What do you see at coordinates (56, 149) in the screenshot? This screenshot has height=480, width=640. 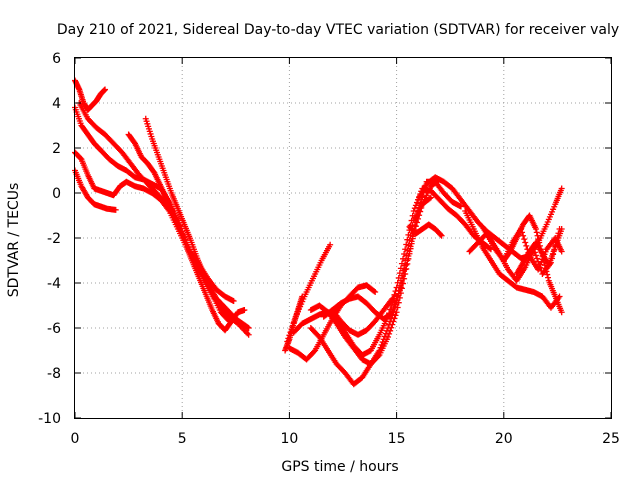 I see `y-tick-label: 2` at bounding box center [56, 149].